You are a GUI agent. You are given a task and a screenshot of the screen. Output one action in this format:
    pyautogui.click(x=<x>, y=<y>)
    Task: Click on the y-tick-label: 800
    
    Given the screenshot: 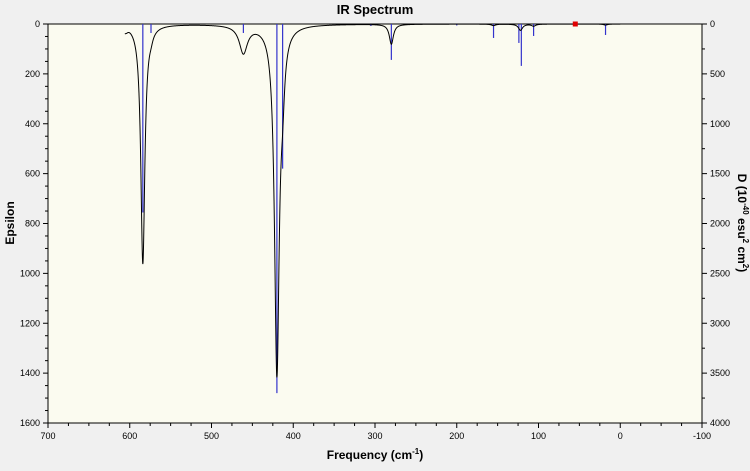 What is the action you would take?
    pyautogui.click(x=32, y=224)
    